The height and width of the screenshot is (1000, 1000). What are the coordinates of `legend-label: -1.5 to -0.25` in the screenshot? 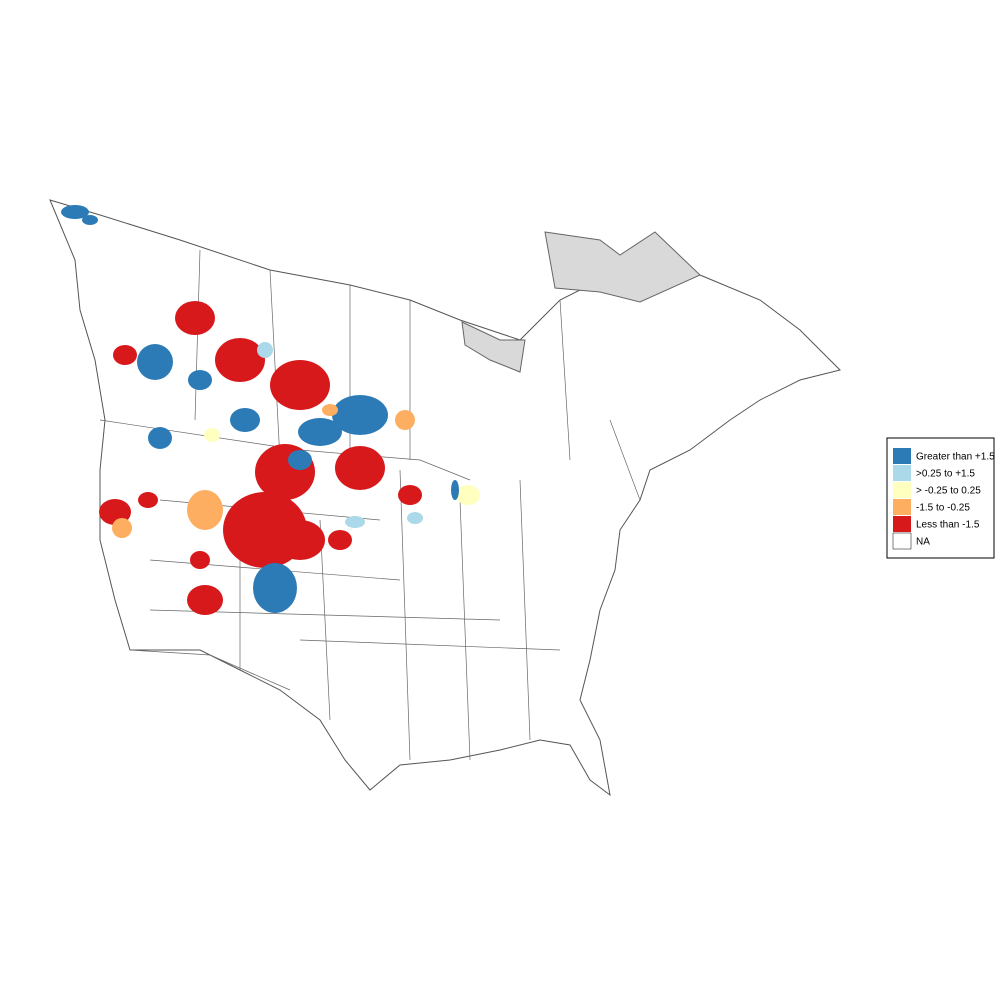 It's located at (943, 508).